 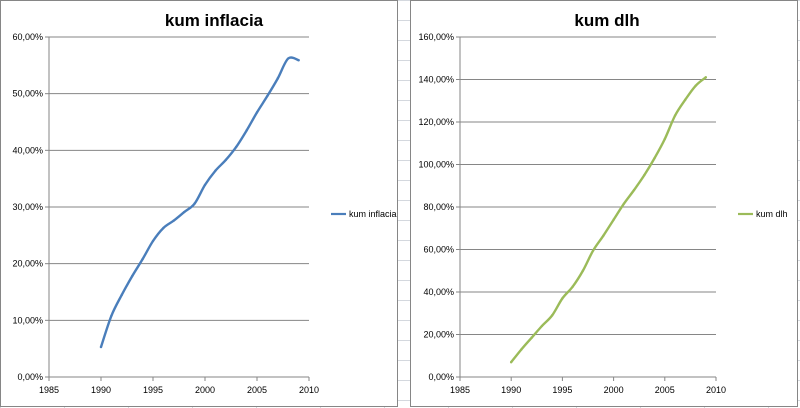 I want to click on chart-title: kum dlh, so click(x=606, y=20).